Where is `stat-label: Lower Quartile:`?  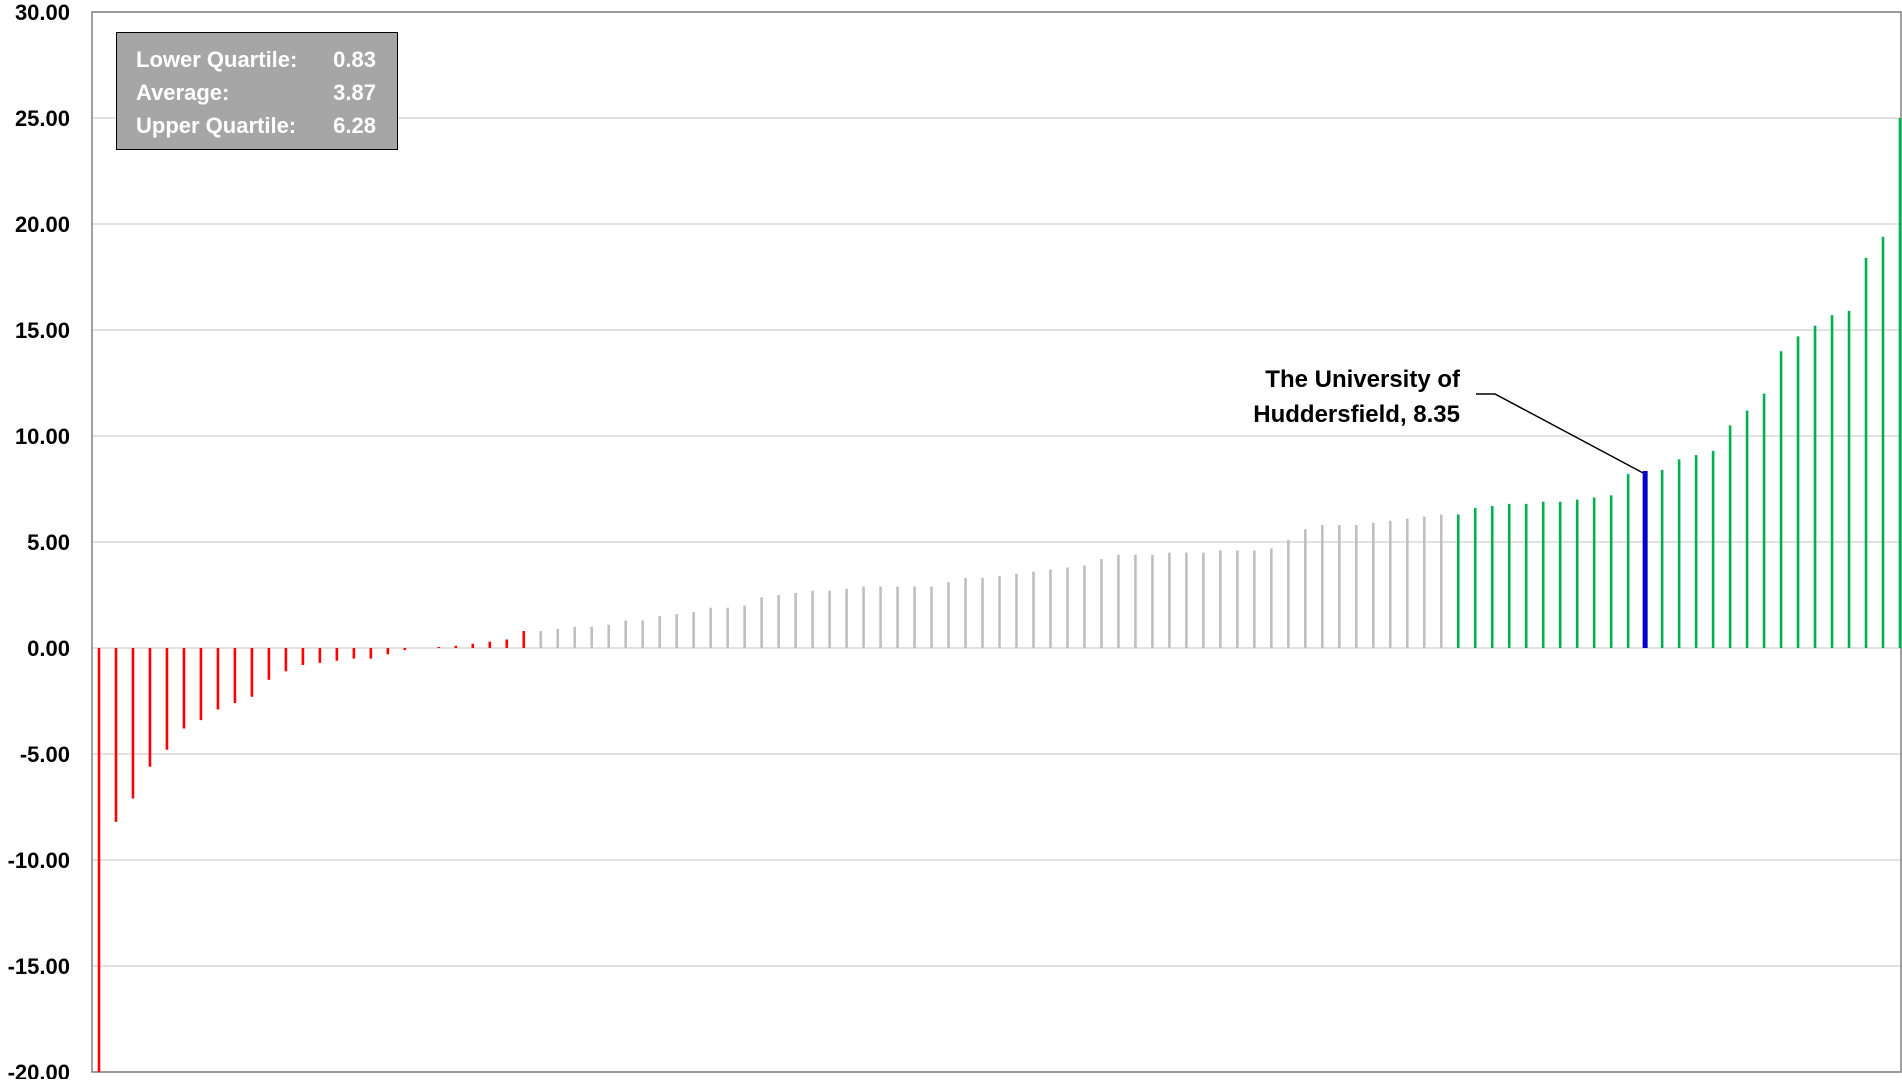
stat-label: Lower Quartile: is located at coordinates (217, 59).